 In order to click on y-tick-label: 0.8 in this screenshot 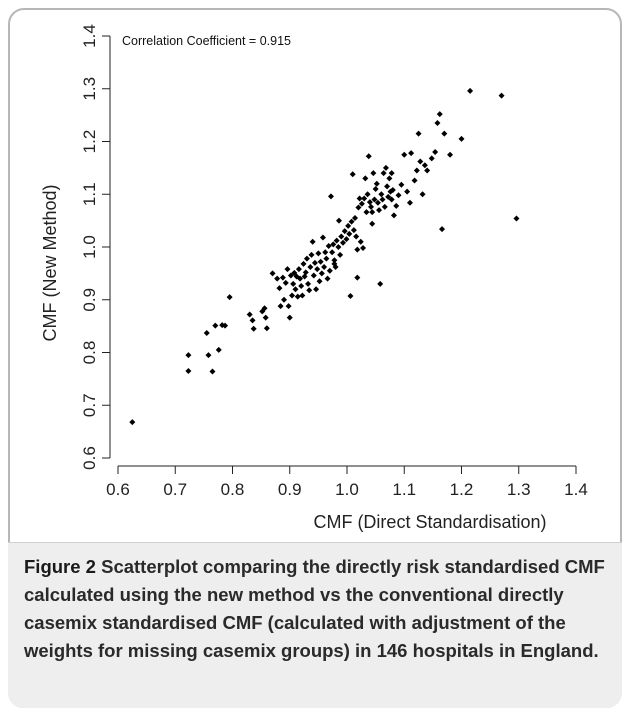, I will do `click(89, 353)`.